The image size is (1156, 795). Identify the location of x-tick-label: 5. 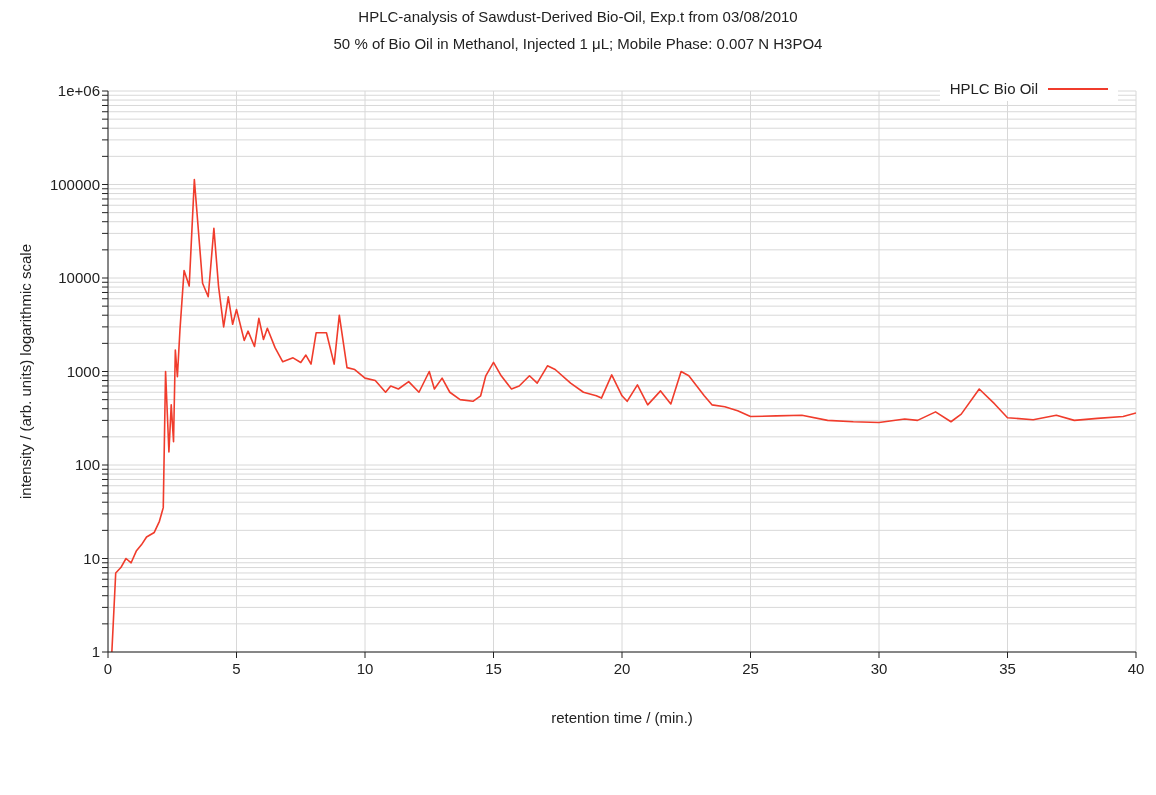
(236, 668).